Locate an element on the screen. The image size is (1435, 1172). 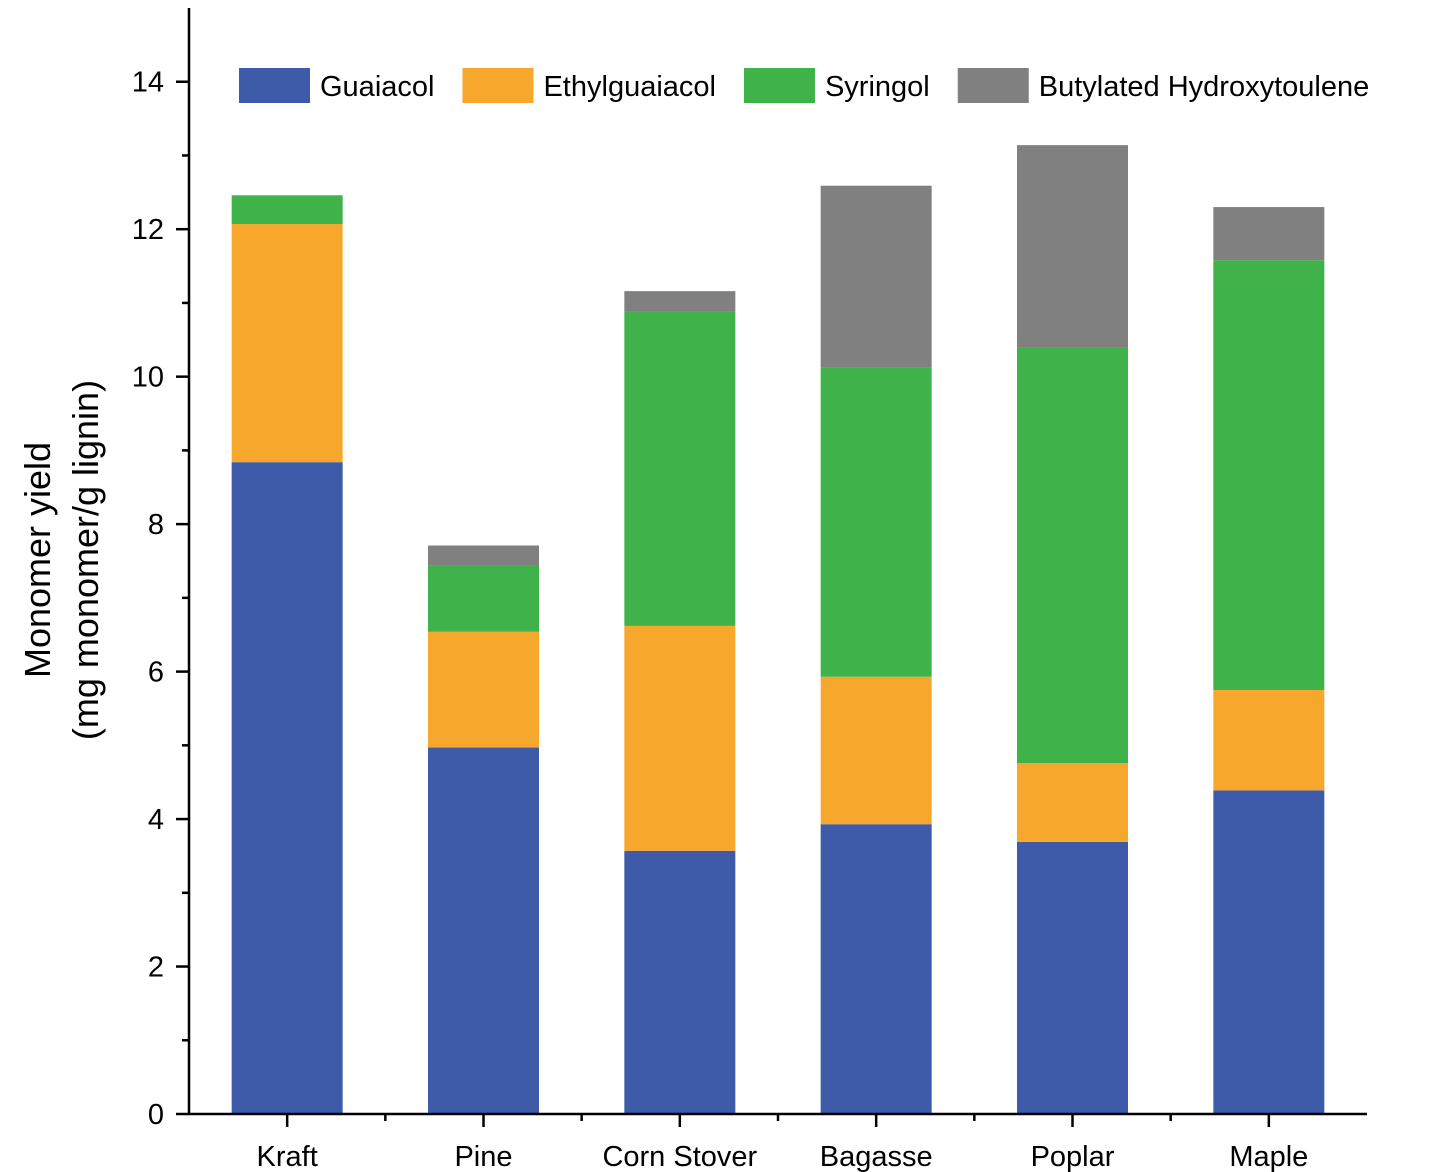
y-axis-title-line2: (mg monomer/g lignin) is located at coordinates (85, 560).